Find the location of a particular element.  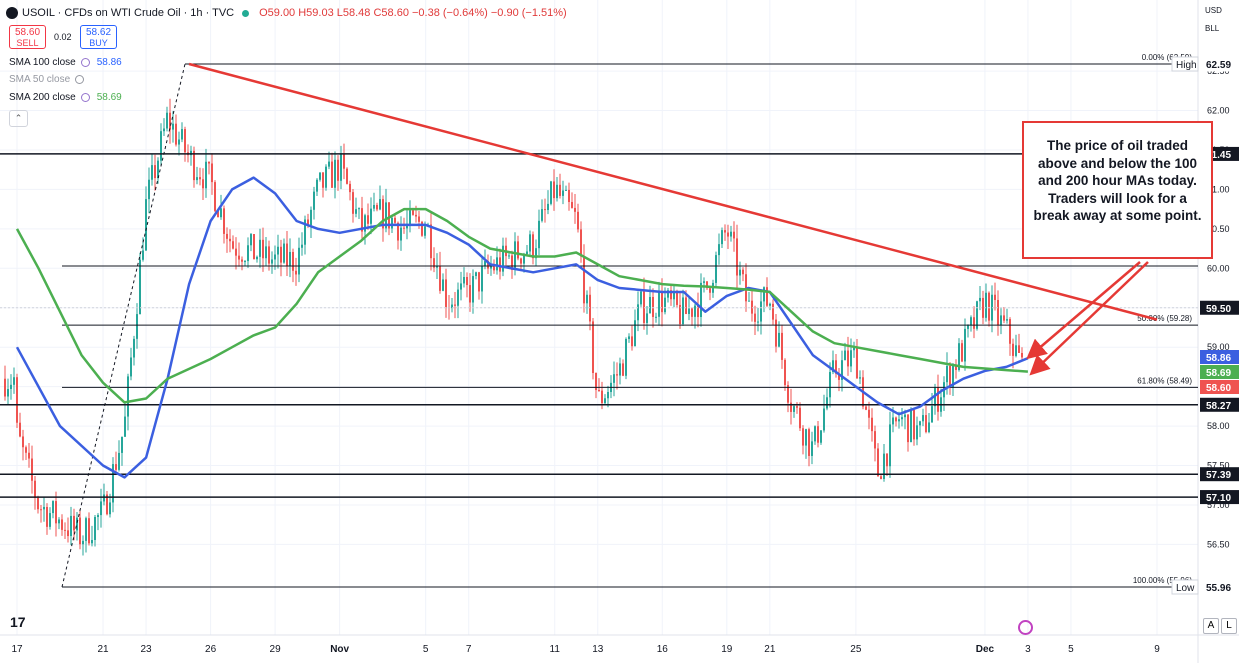

y-tick-label: 60.50 is located at coordinates (1218, 229).